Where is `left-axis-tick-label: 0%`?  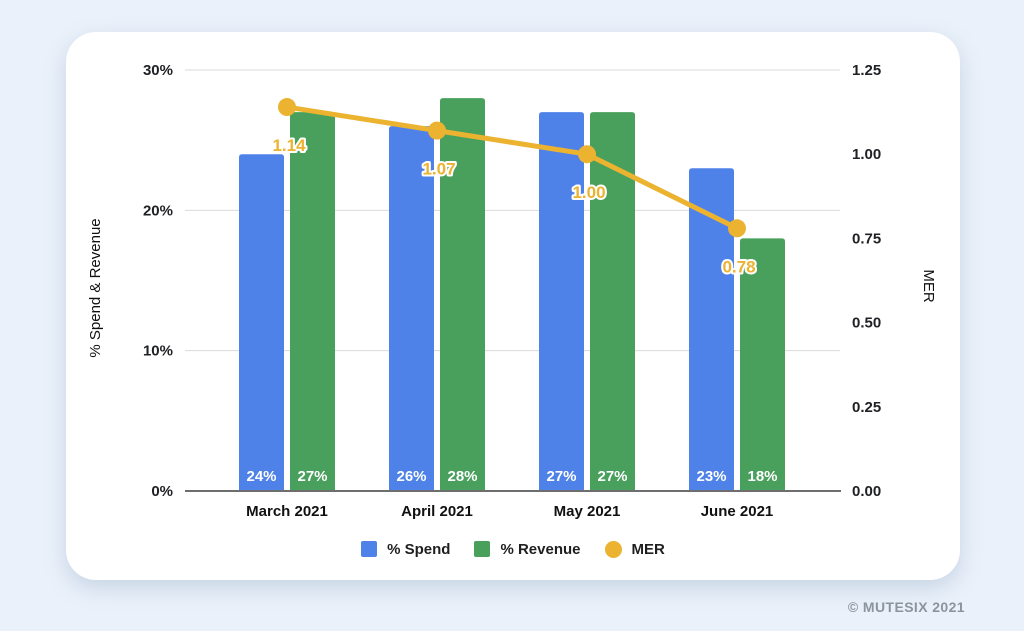
left-axis-tick-label: 0% is located at coordinates (162, 491).